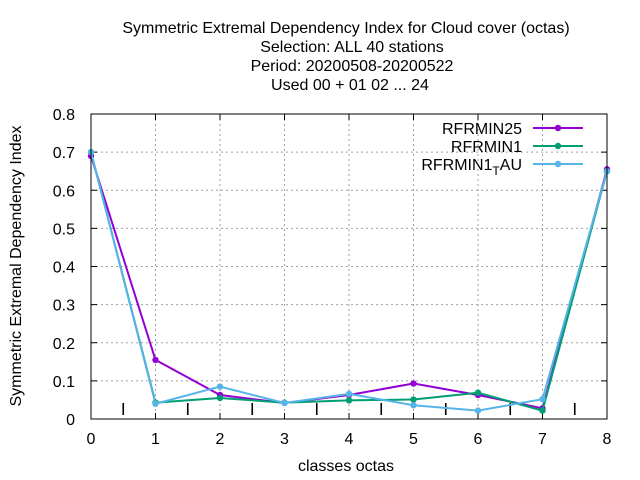  What do you see at coordinates (352, 66) in the screenshot?
I see `title-line-3: Period: 20200508-20200522` at bounding box center [352, 66].